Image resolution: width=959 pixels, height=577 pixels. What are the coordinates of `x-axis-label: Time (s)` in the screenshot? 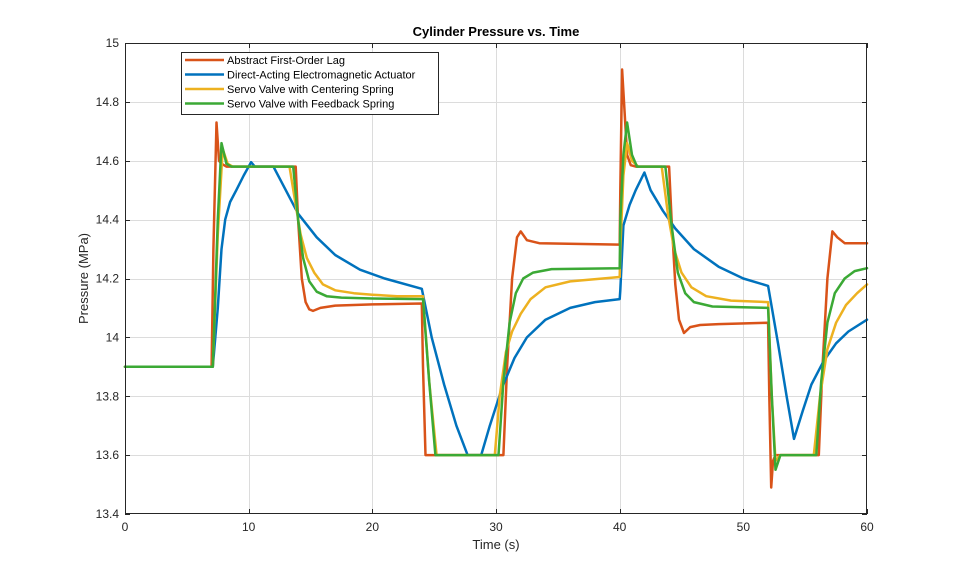 It's located at (495, 544).